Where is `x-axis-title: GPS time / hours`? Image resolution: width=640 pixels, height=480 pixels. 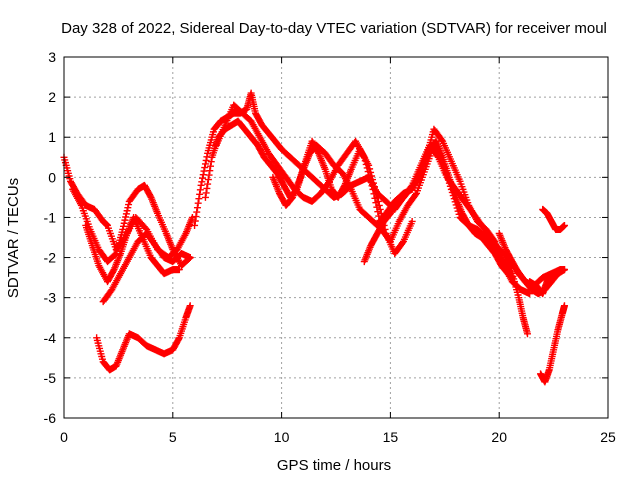
x-axis-title: GPS time / hours is located at coordinates (334, 465).